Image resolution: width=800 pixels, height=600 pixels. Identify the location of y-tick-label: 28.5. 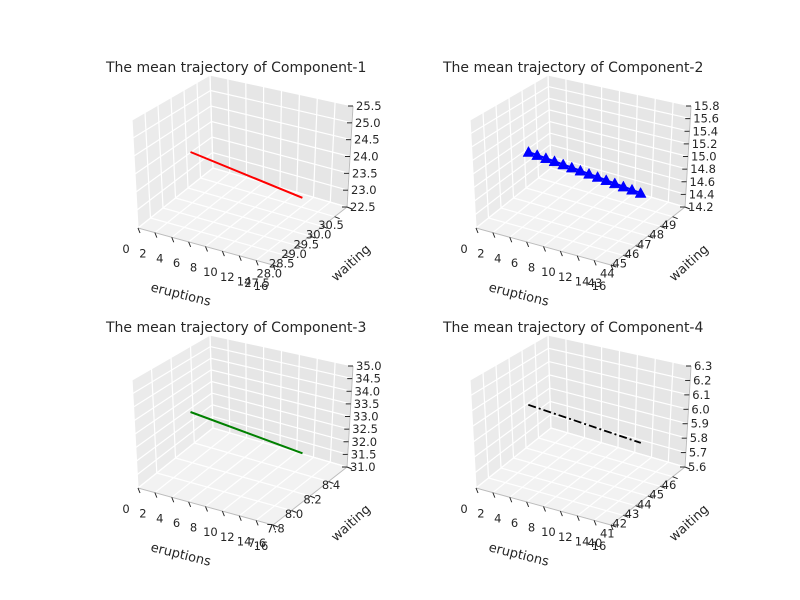
(282, 264).